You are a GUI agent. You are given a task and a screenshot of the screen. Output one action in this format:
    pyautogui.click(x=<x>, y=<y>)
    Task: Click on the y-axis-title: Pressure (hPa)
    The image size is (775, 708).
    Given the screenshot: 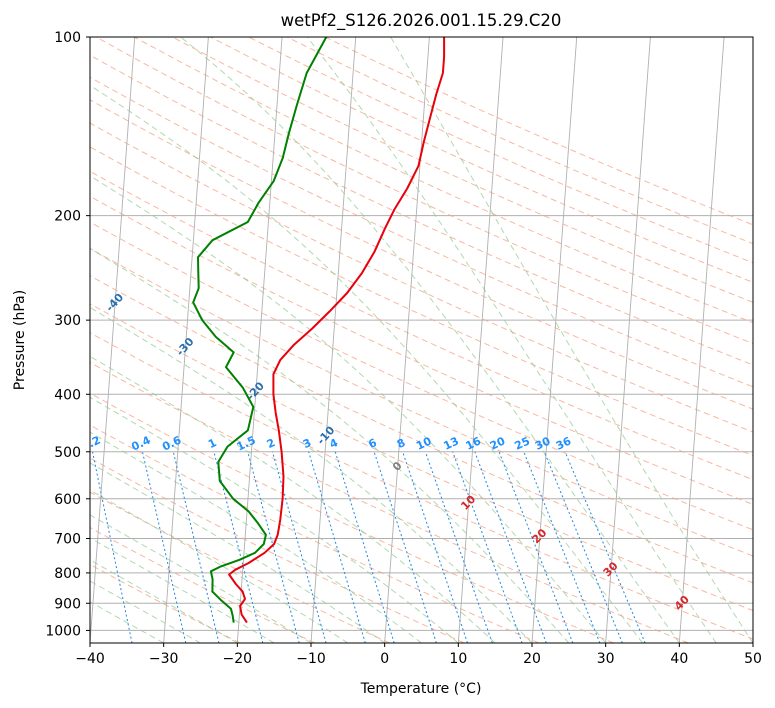 What is the action you would take?
    pyautogui.click(x=20, y=340)
    